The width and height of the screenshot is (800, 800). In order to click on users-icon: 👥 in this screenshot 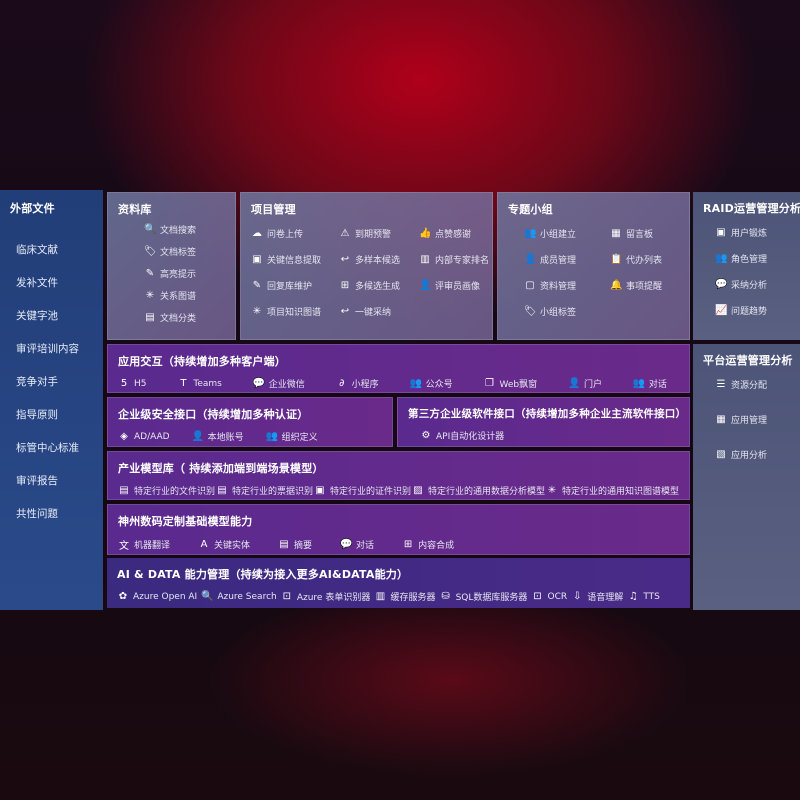, I will do `click(721, 258)`.